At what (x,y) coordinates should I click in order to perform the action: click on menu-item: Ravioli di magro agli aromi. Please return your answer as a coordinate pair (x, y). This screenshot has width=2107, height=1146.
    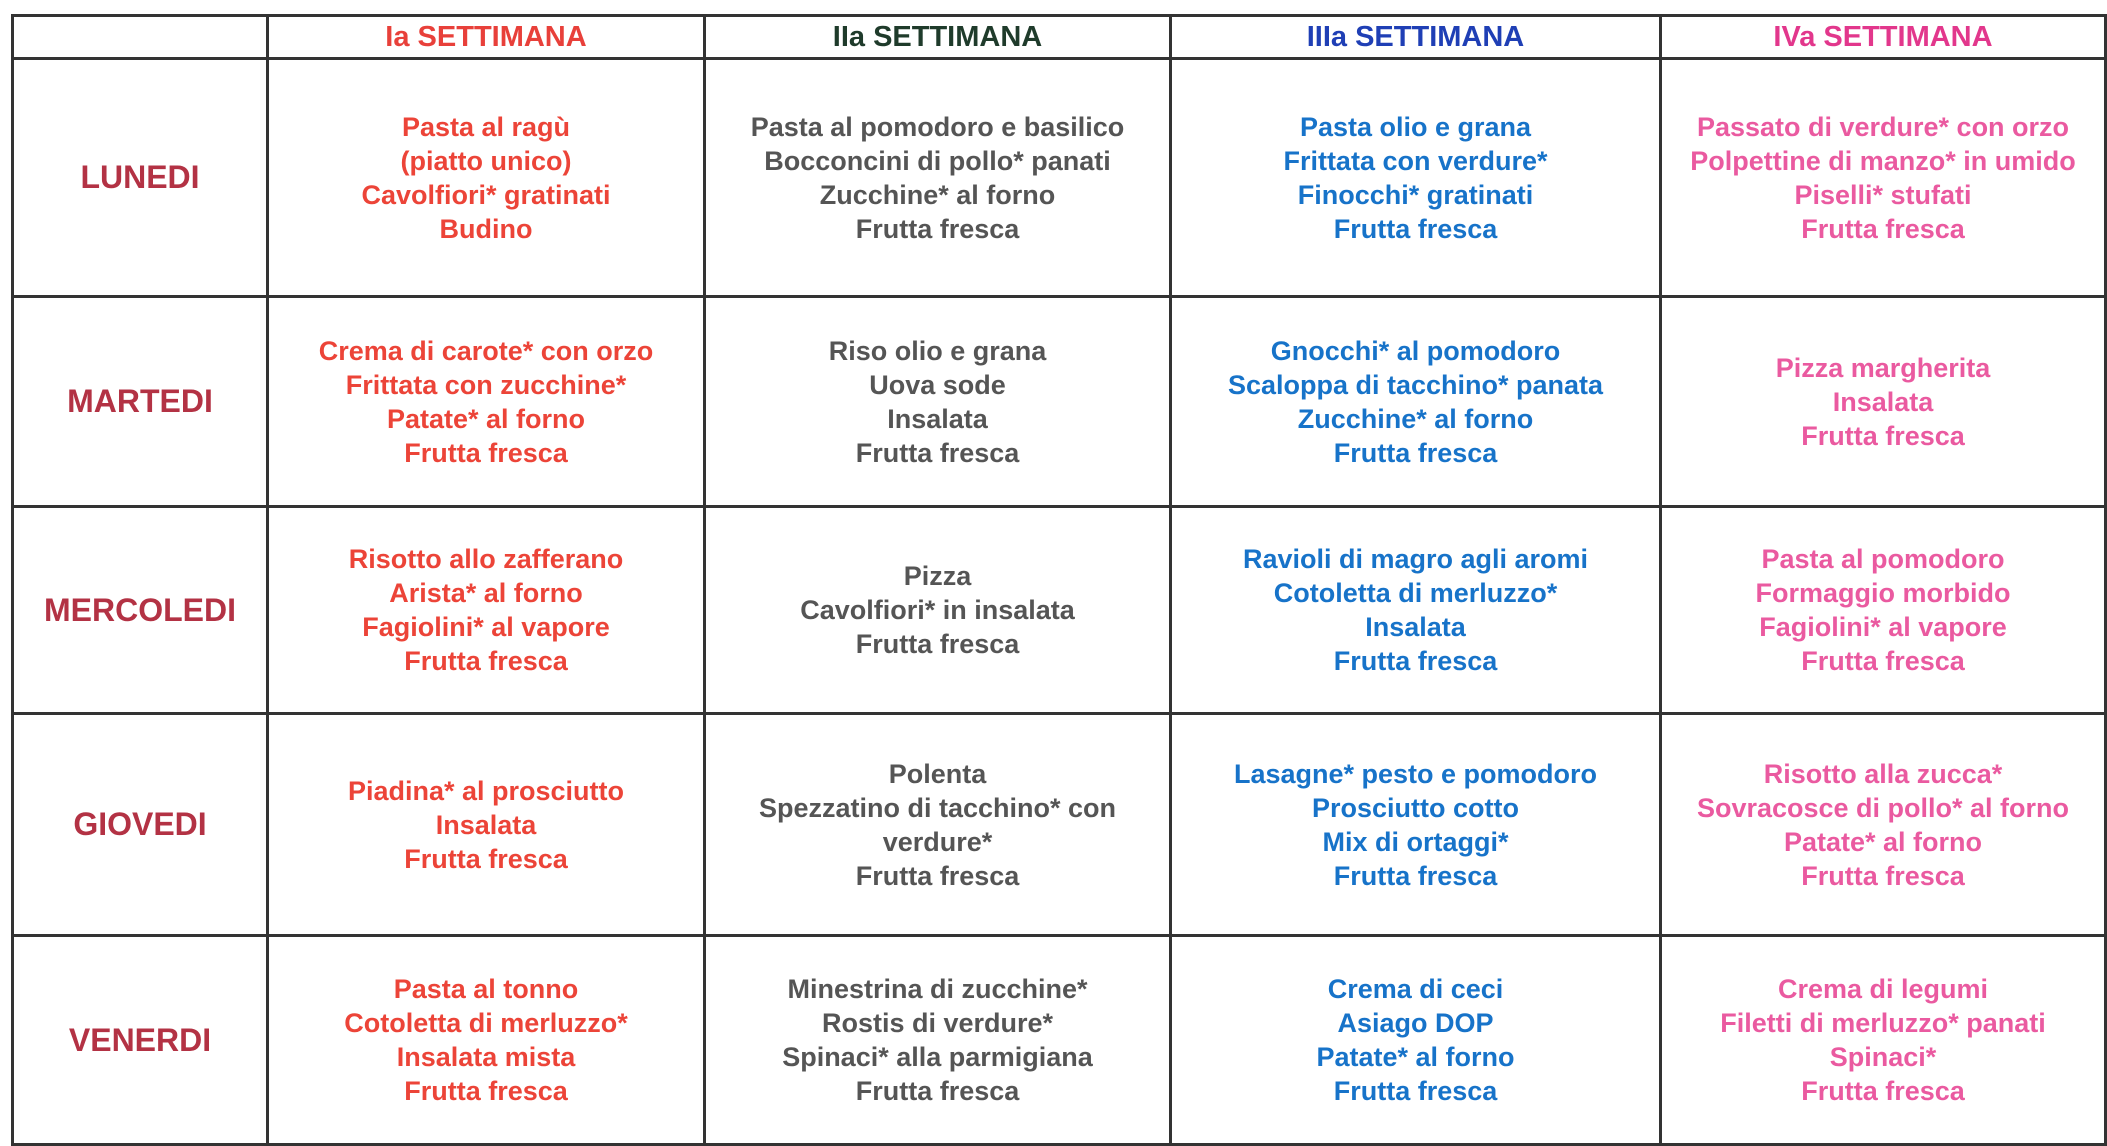
    Looking at the image, I should click on (1415, 559).